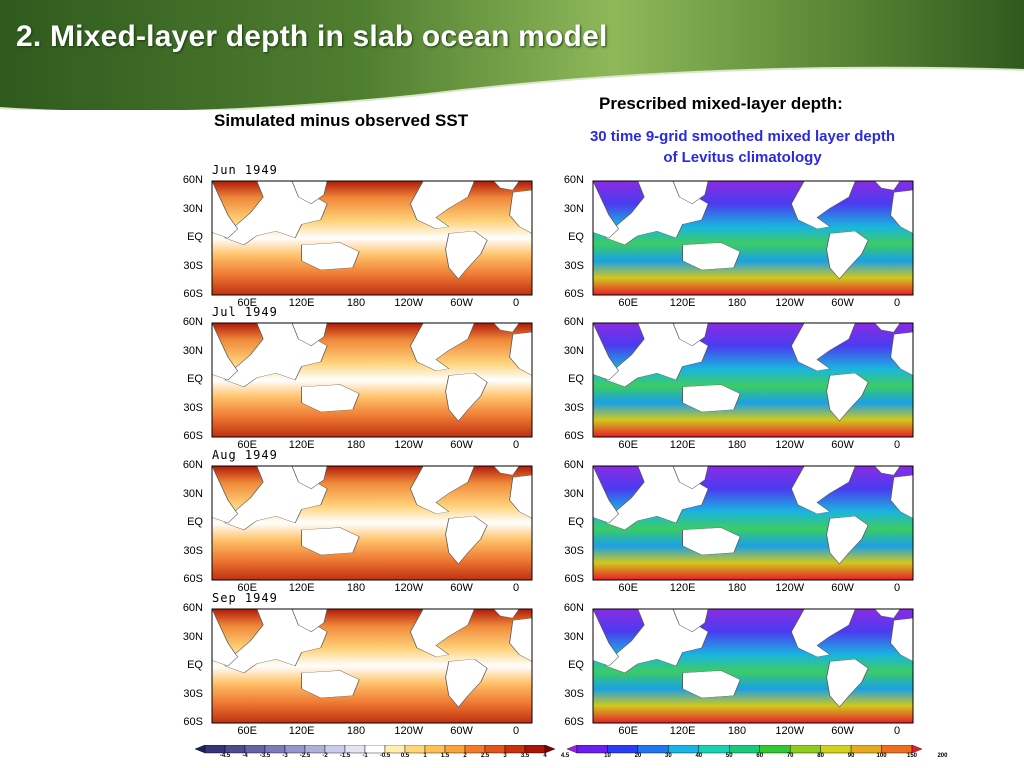 The height and width of the screenshot is (768, 1024). I want to click on month-label: Jun 1949, so click(245, 170).